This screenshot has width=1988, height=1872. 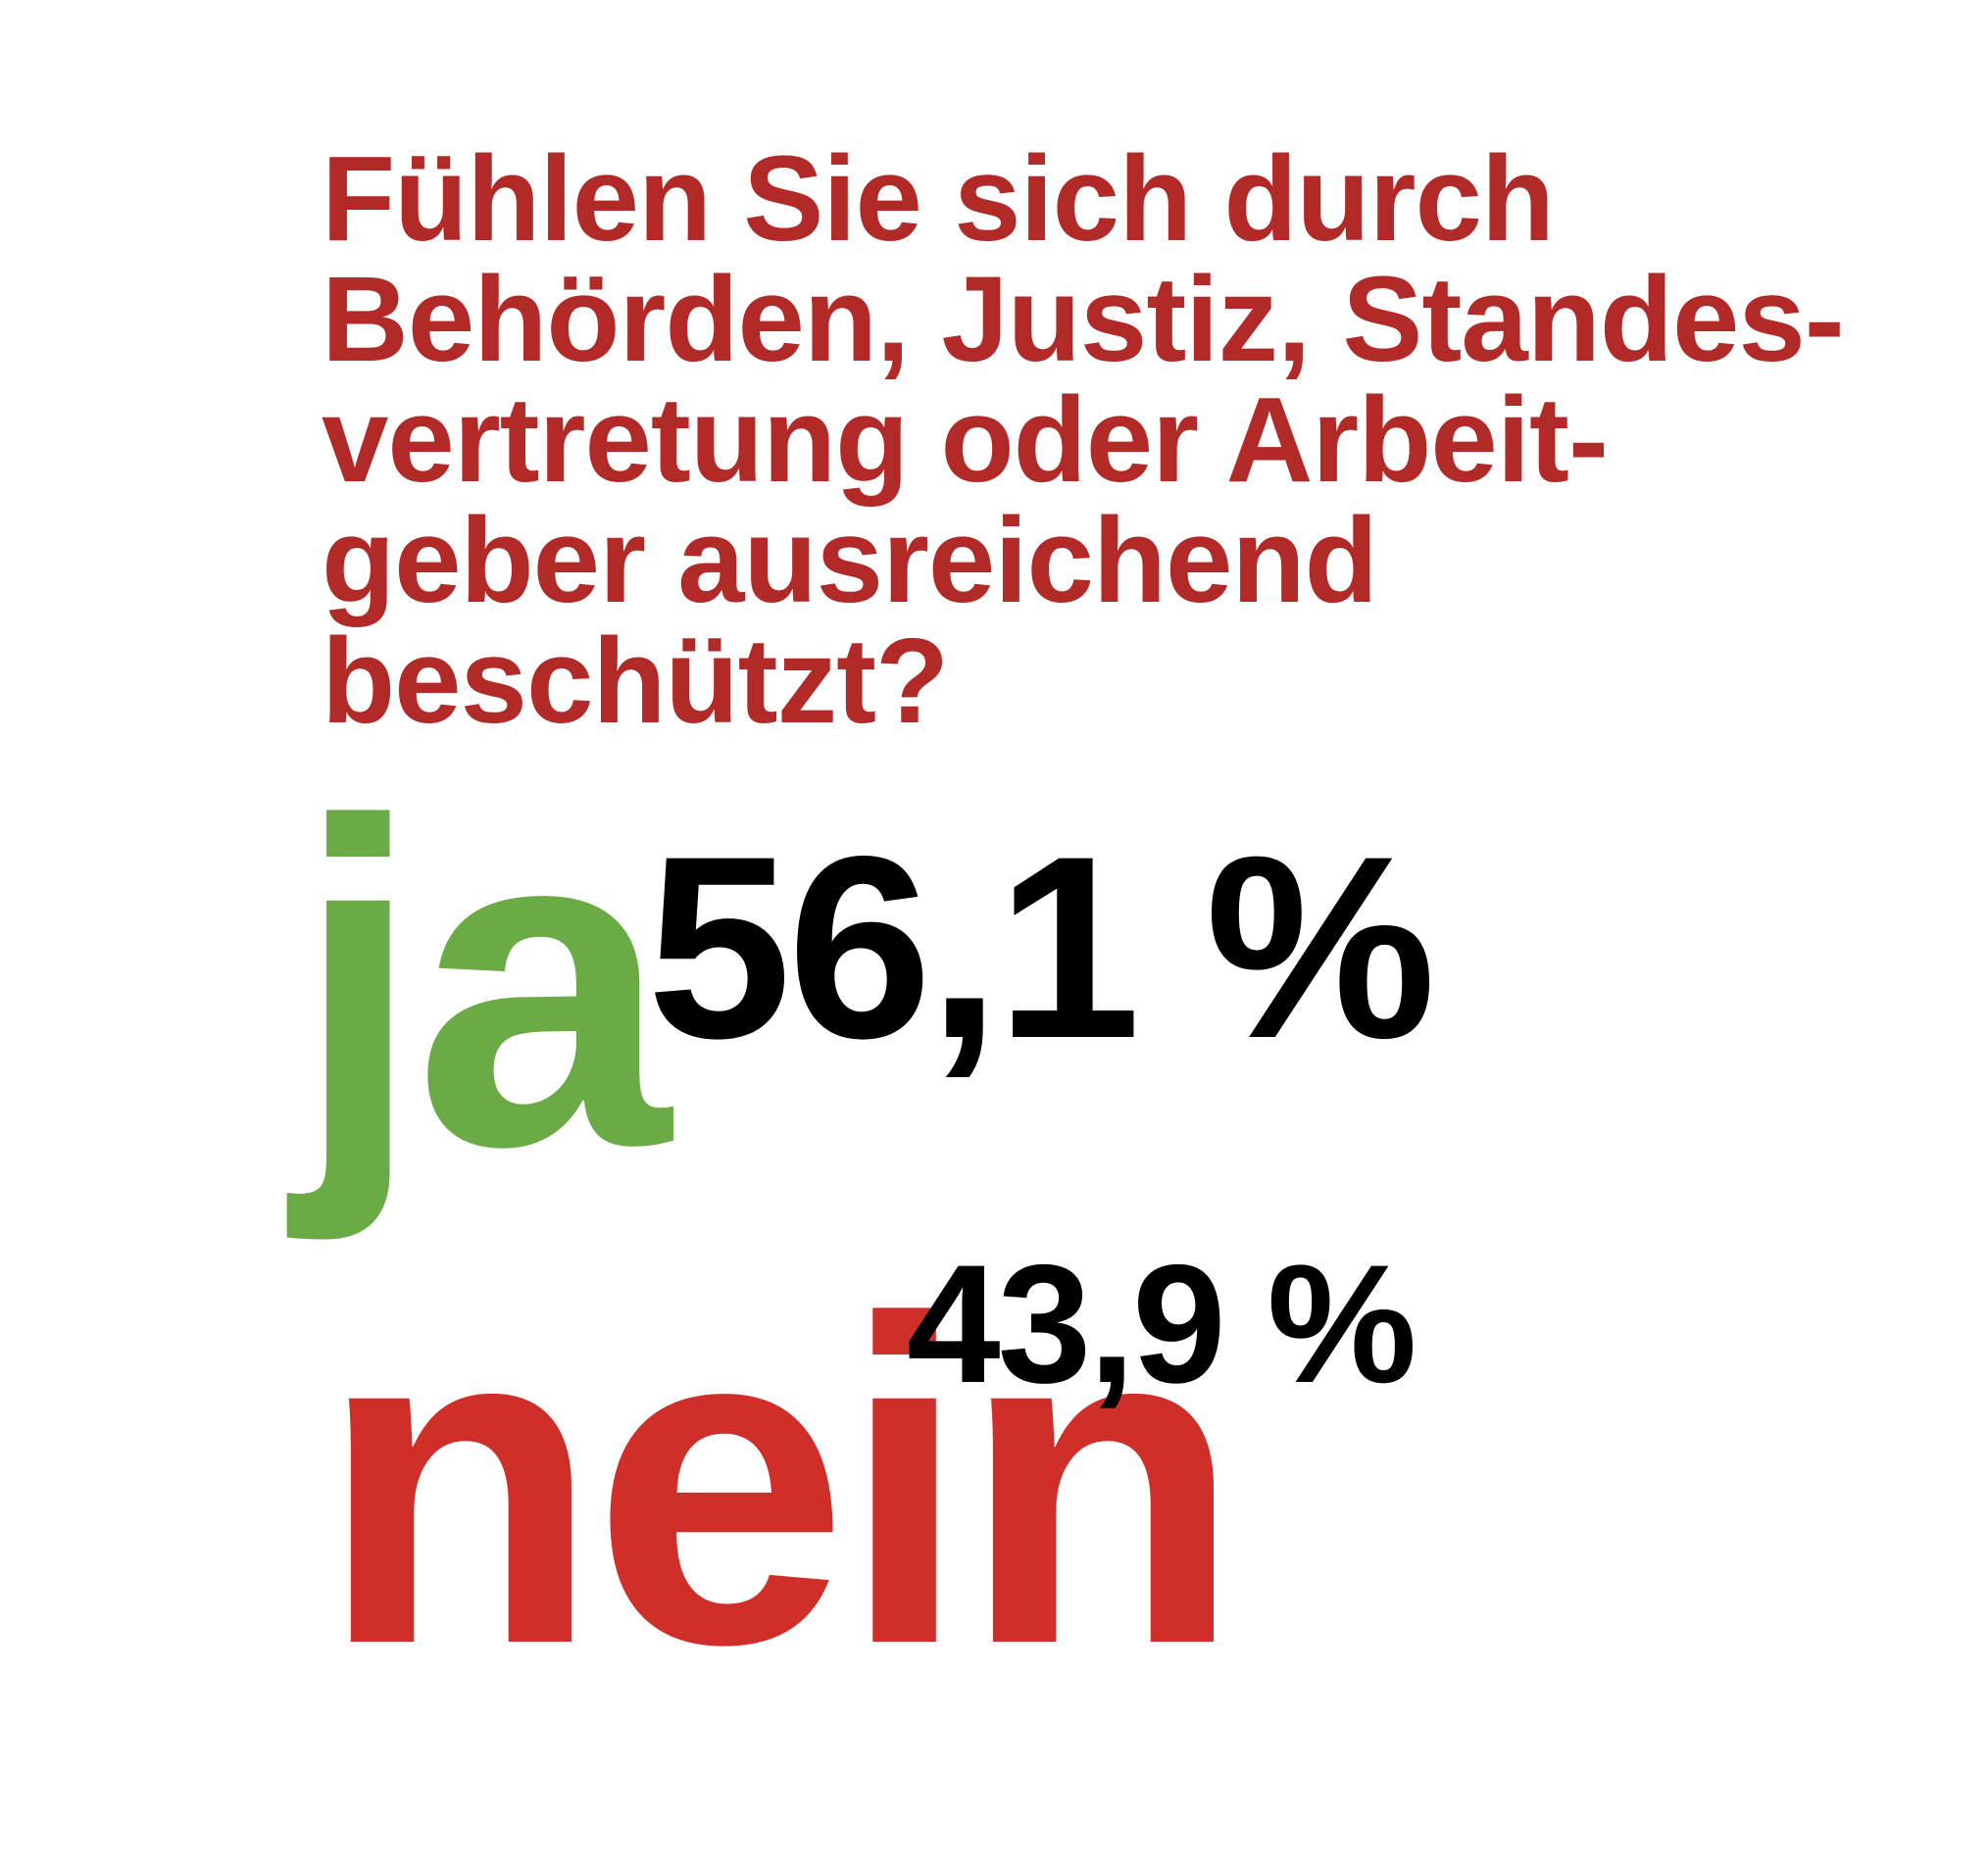 What do you see at coordinates (1161, 1324) in the screenshot?
I see `answer-value-nein: 43,9 %` at bounding box center [1161, 1324].